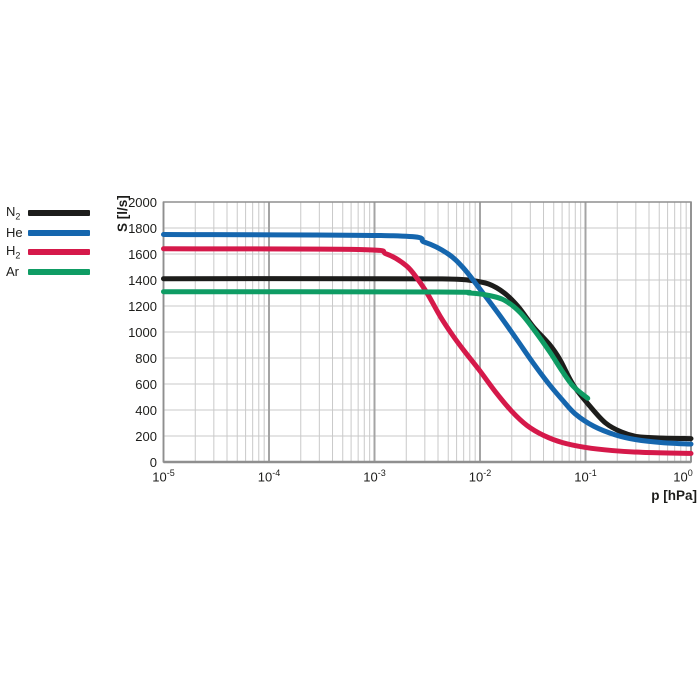 Image resolution: width=700 pixels, height=700 pixels. What do you see at coordinates (163, 476) in the screenshot?
I see `x-tick-label: 10⁻⁵` at bounding box center [163, 476].